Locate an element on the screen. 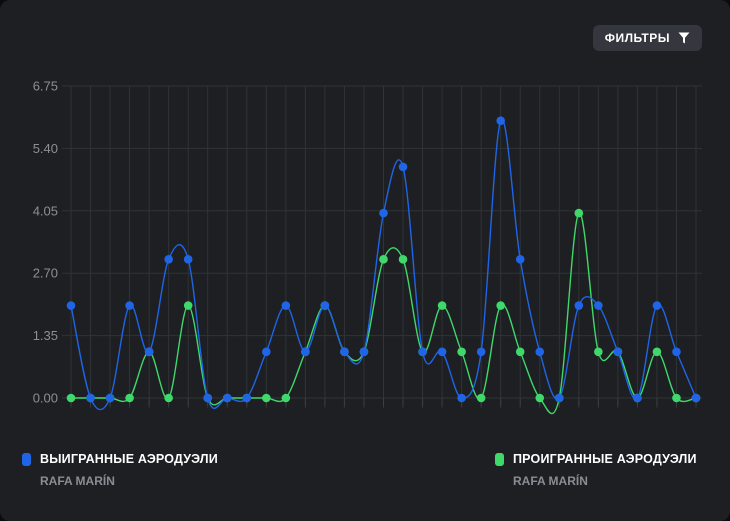 This screenshot has width=730, height=521. y-tick-label: 0.00 is located at coordinates (45, 398).